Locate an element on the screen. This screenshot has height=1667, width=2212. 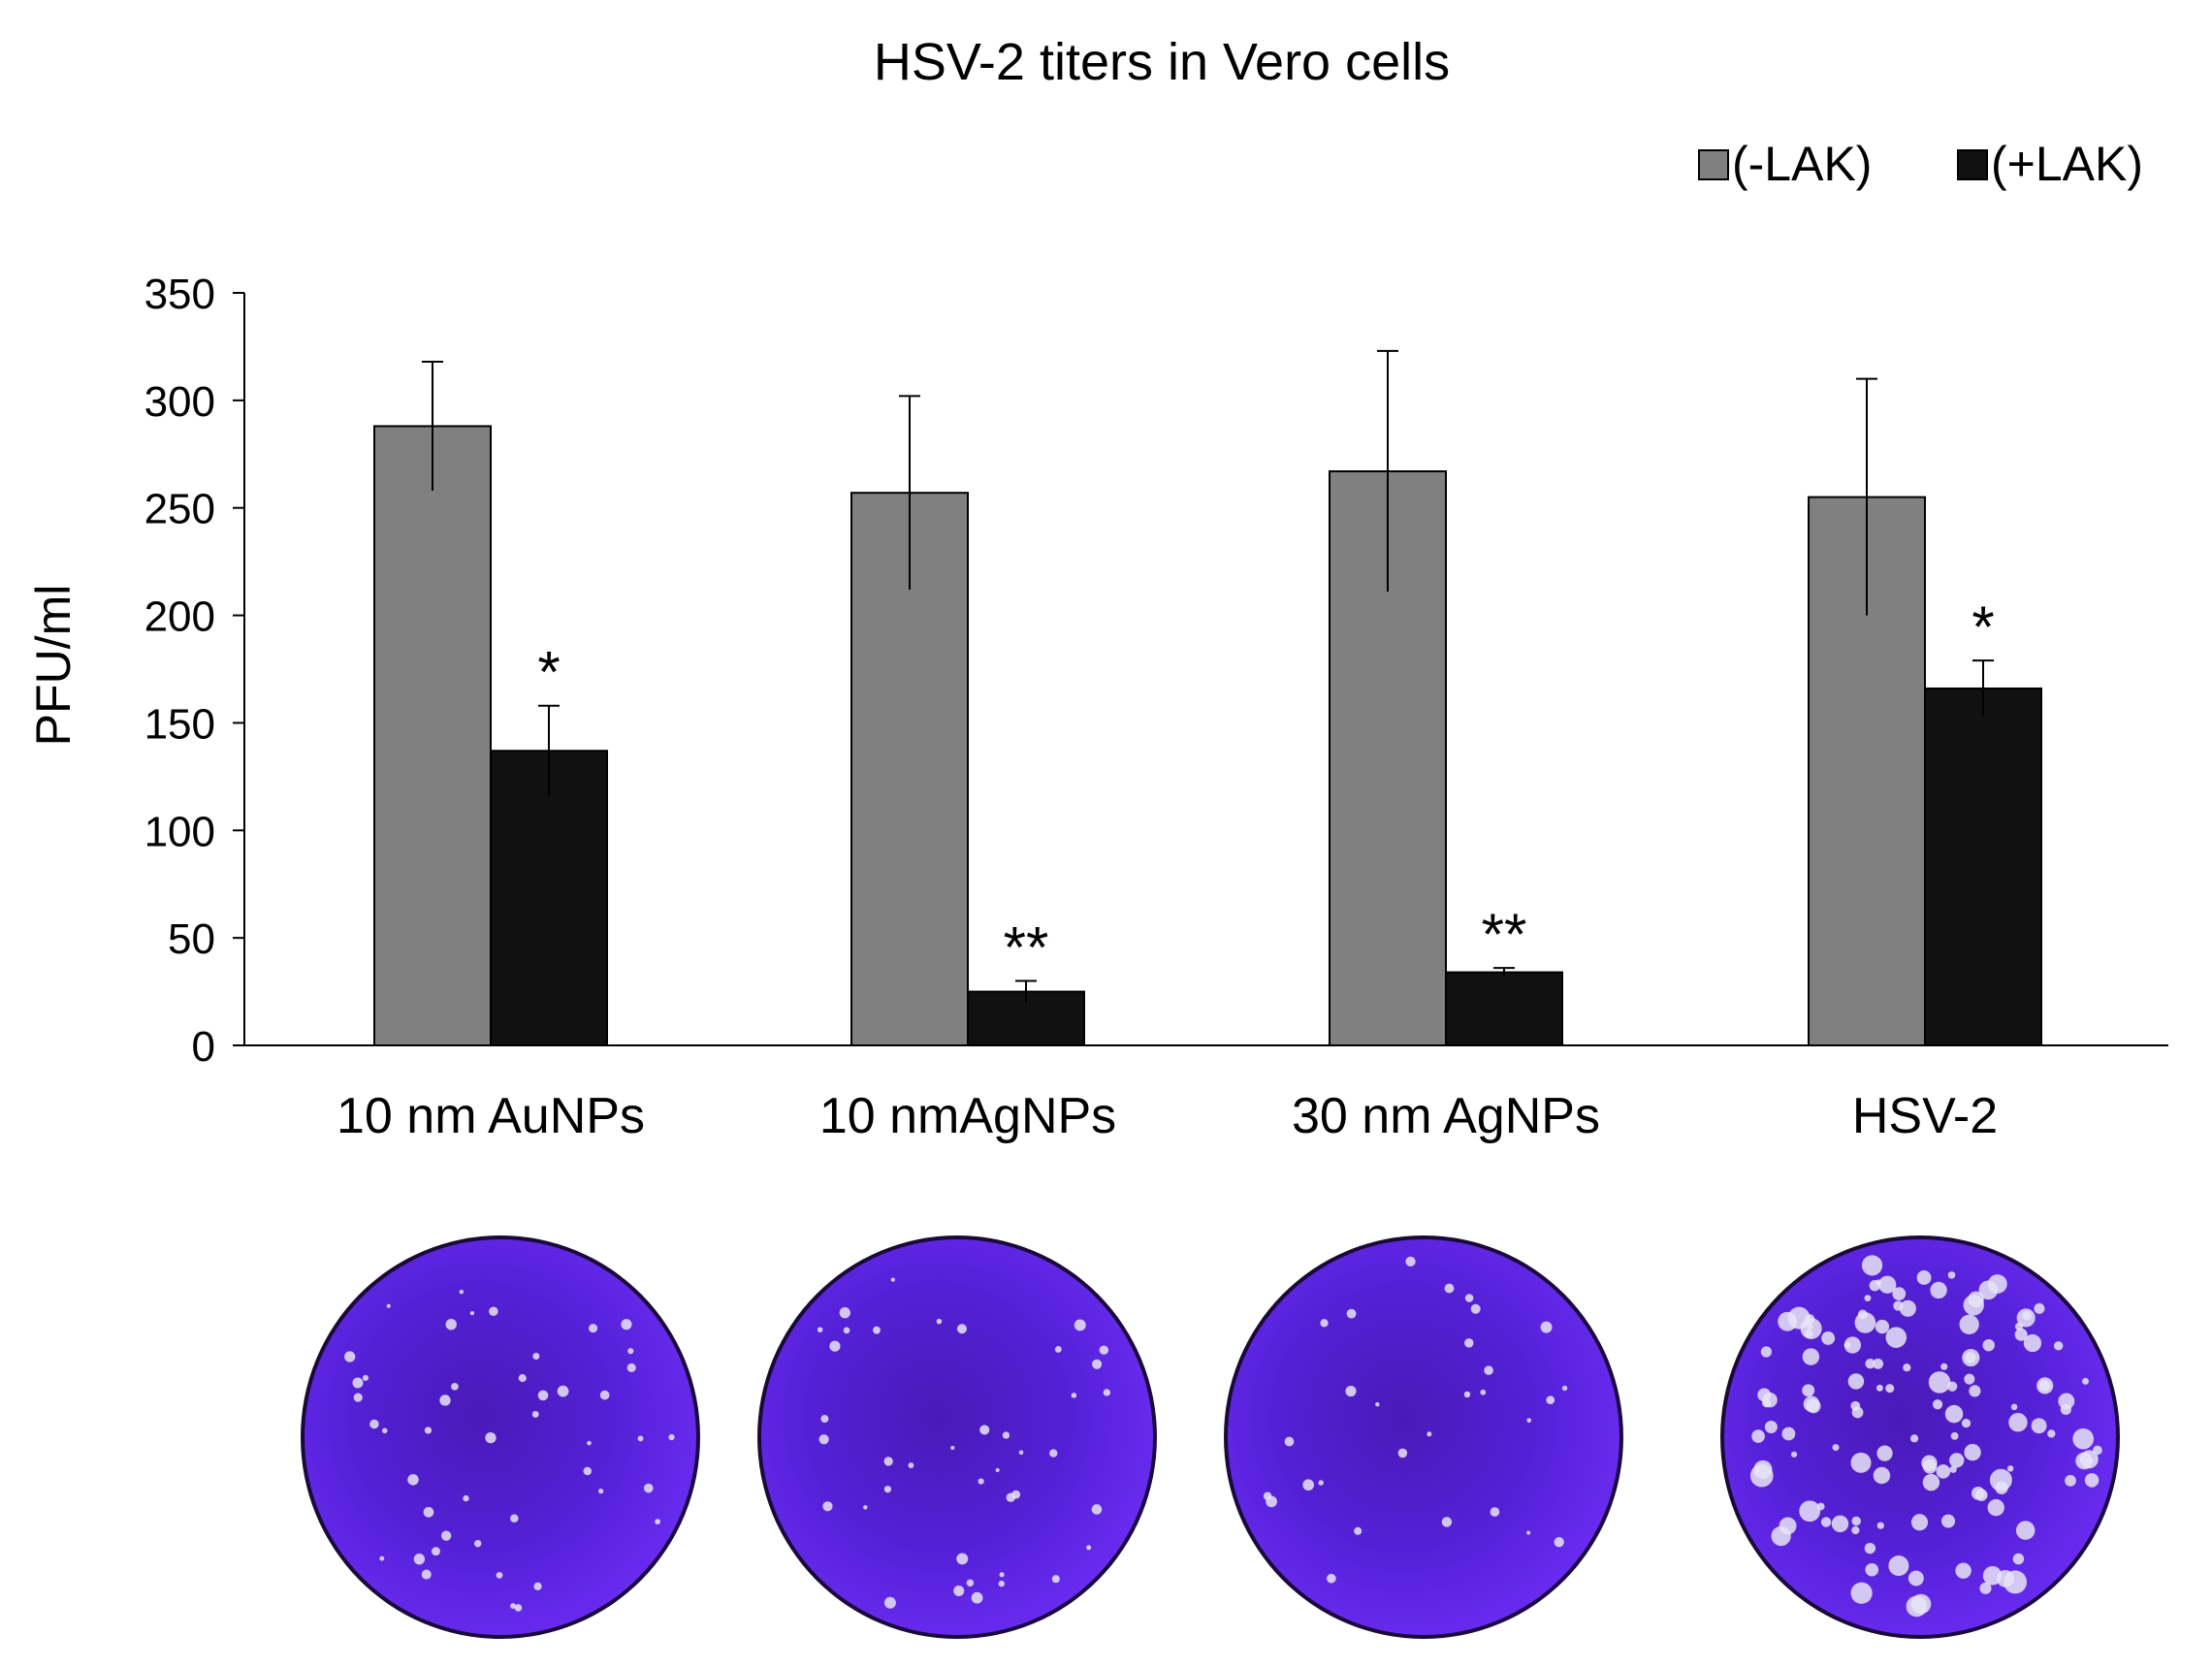
y-tick-label: 50 is located at coordinates (191, 939).